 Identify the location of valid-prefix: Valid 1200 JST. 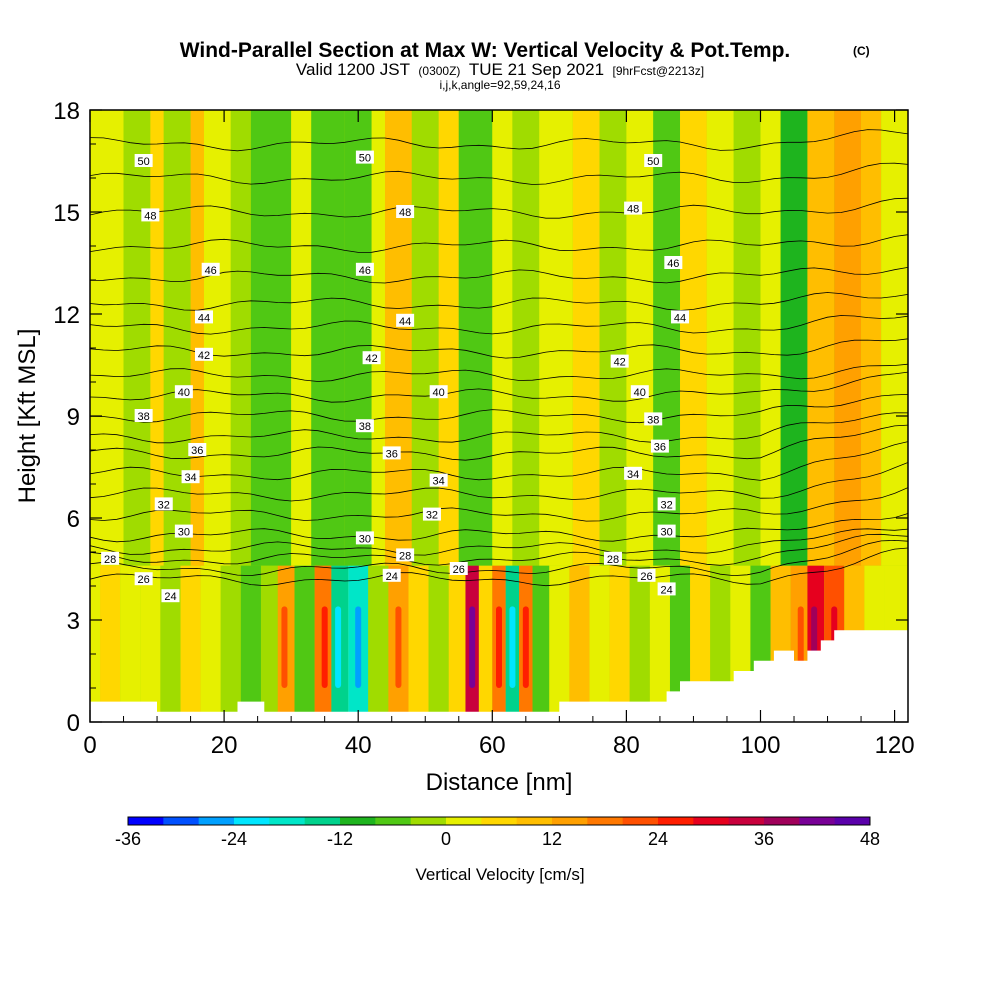
(353, 69).